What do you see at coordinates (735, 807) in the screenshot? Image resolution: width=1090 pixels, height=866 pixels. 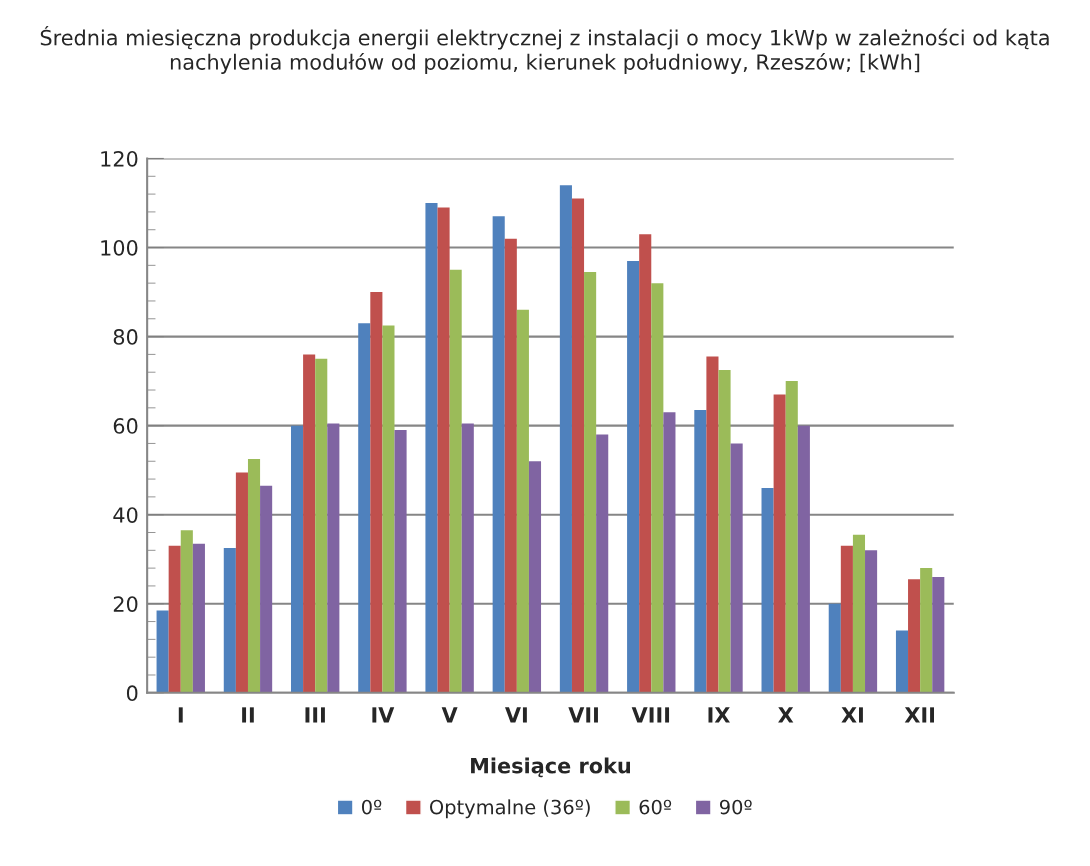 I see `legend-label: 90º` at bounding box center [735, 807].